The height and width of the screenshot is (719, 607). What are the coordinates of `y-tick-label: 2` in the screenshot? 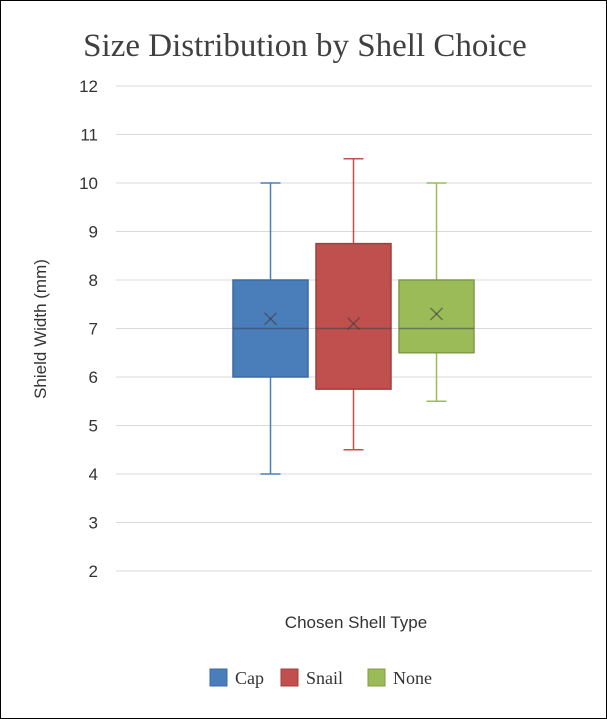 It's located at (93, 571).